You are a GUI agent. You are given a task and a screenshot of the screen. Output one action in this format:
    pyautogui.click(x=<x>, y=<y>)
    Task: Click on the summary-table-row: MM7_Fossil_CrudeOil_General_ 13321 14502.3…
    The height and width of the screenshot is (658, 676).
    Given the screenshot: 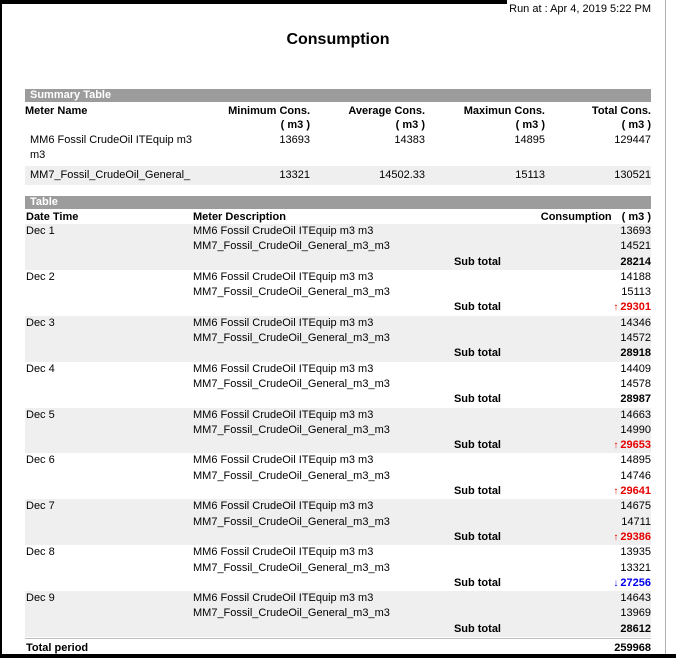 What is the action you would take?
    pyautogui.click(x=338, y=175)
    